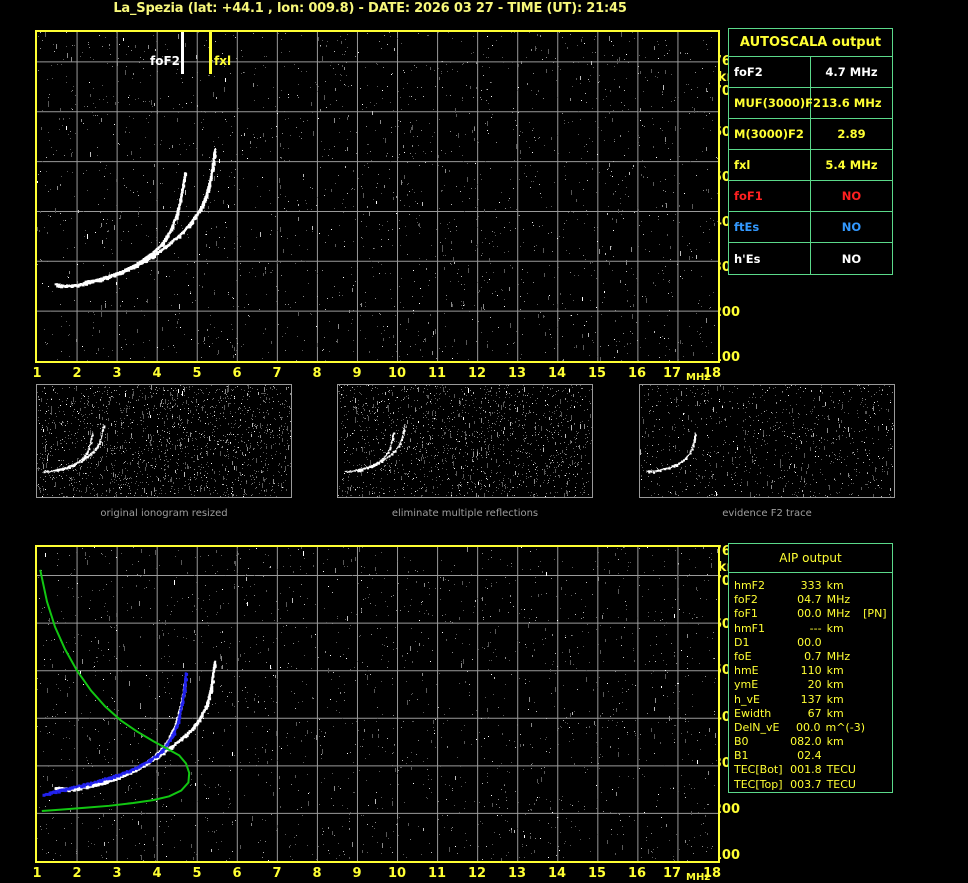  I want to click on aip-key: foE, so click(743, 656).